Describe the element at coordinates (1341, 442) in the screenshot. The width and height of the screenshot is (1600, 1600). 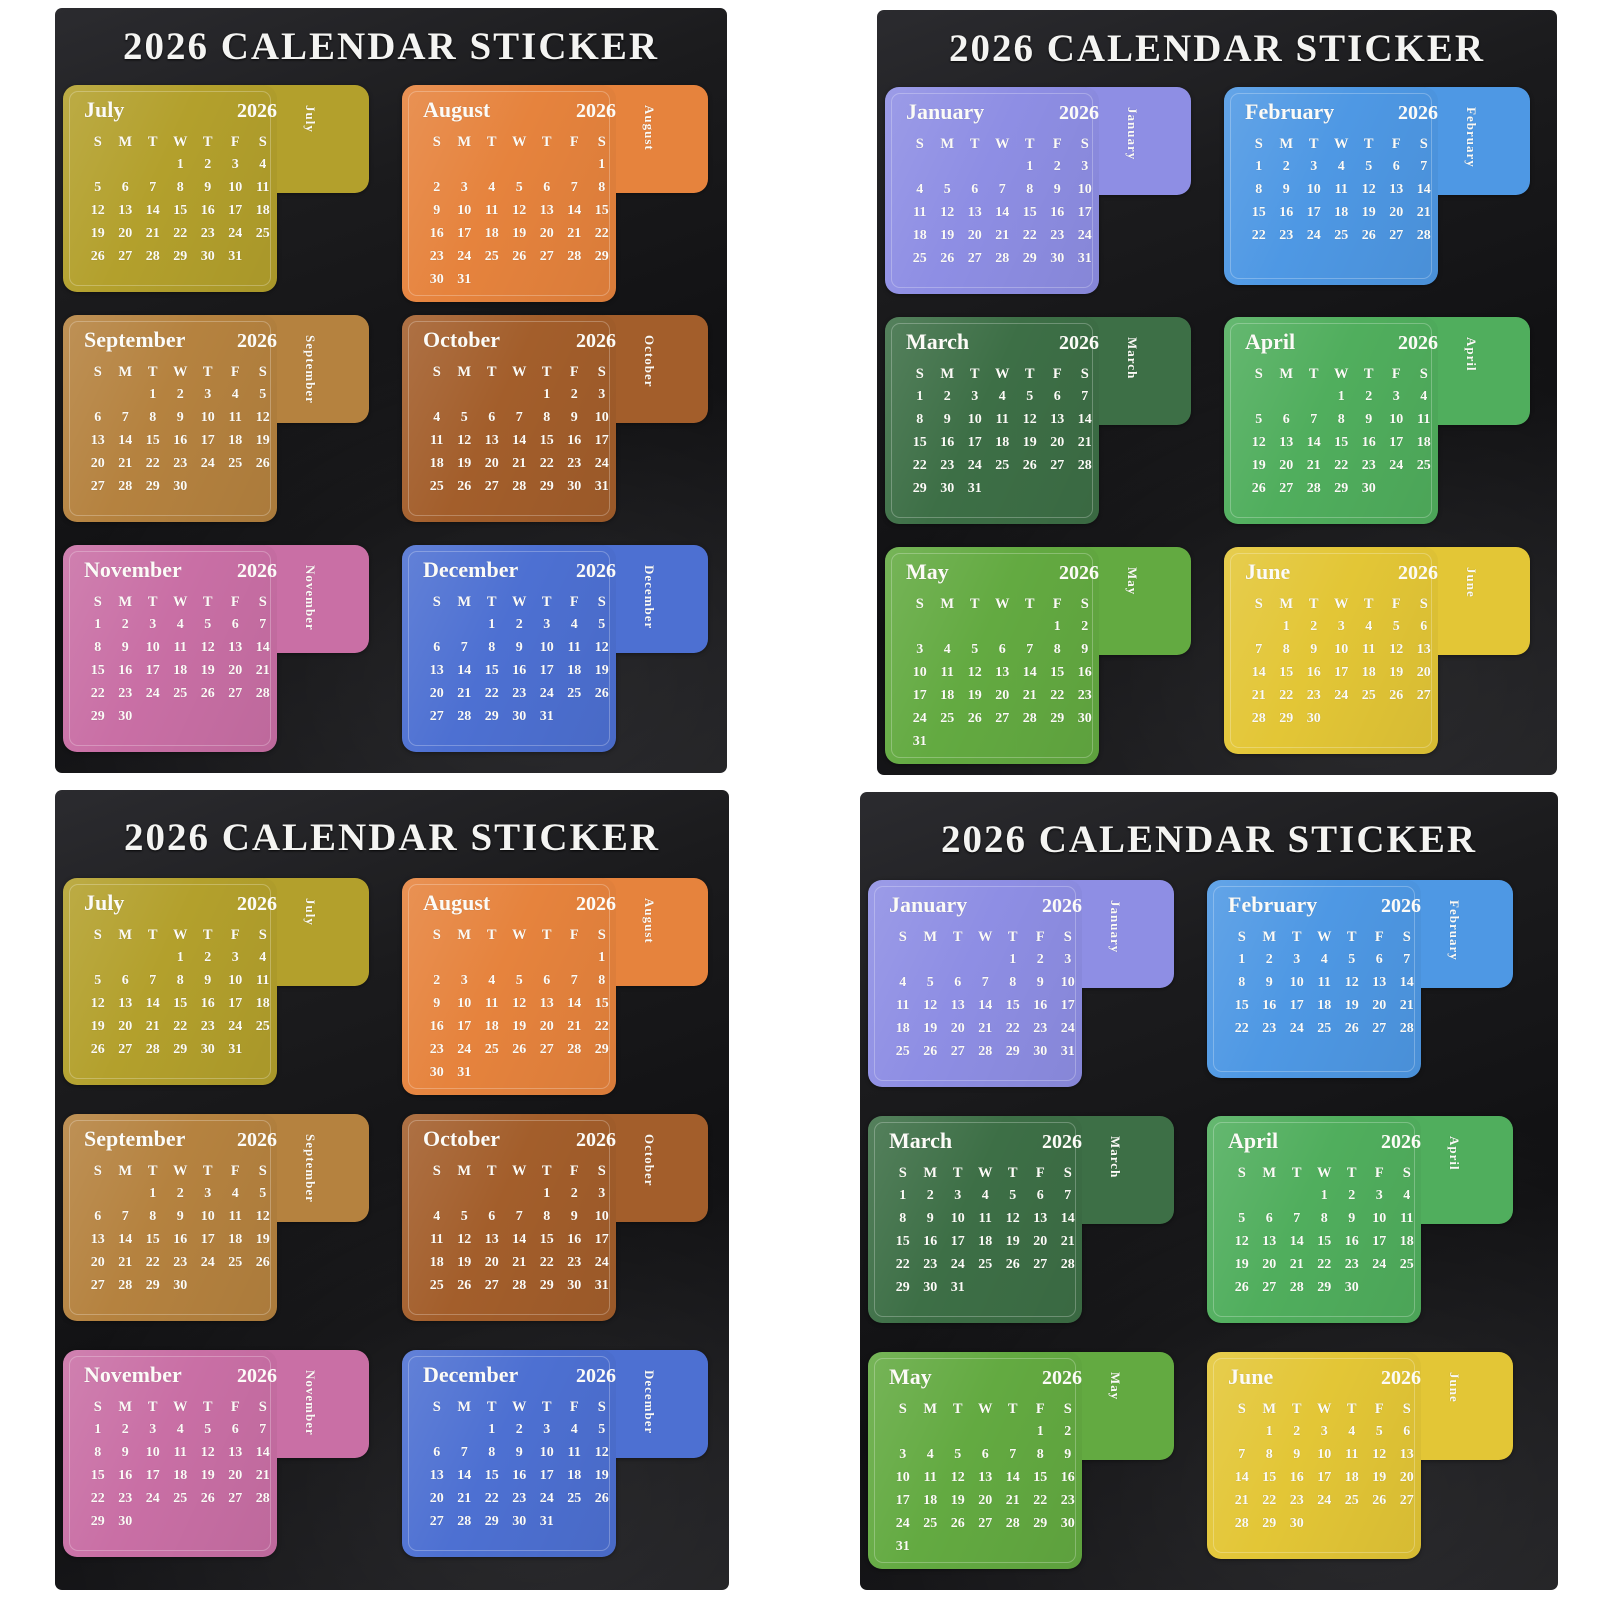
I see `week-row: 12 13 14 15 16 17 18` at that location.